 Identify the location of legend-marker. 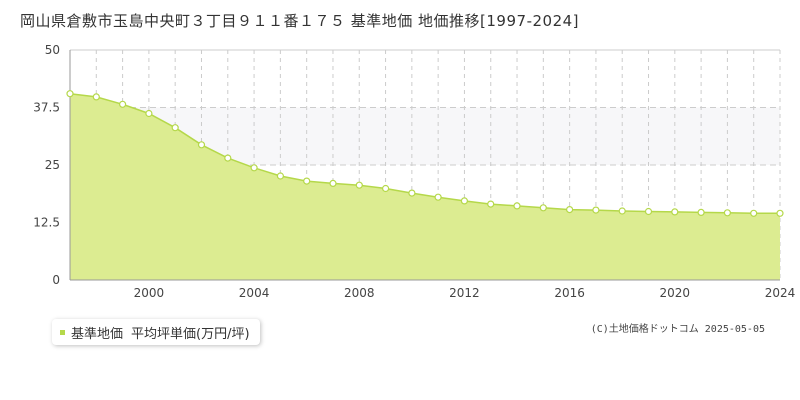
(62, 332).